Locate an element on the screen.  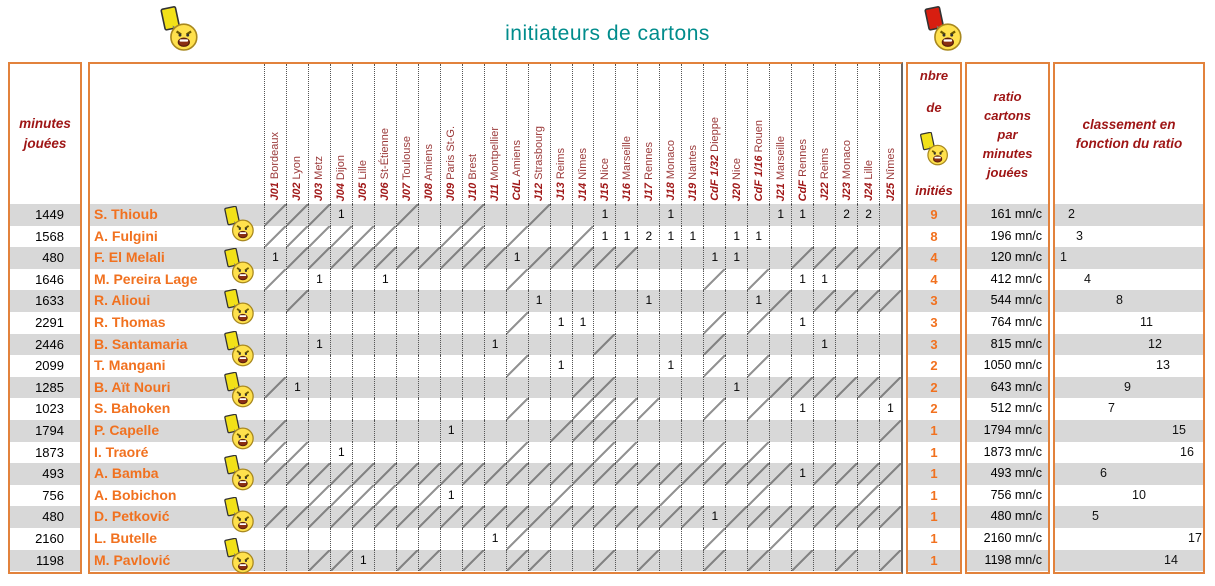
nbre-rows: 9 8 4 4 3 3 3 2 2 2 1 1 1 1 1 1 1 is located at coordinates (934, 388).